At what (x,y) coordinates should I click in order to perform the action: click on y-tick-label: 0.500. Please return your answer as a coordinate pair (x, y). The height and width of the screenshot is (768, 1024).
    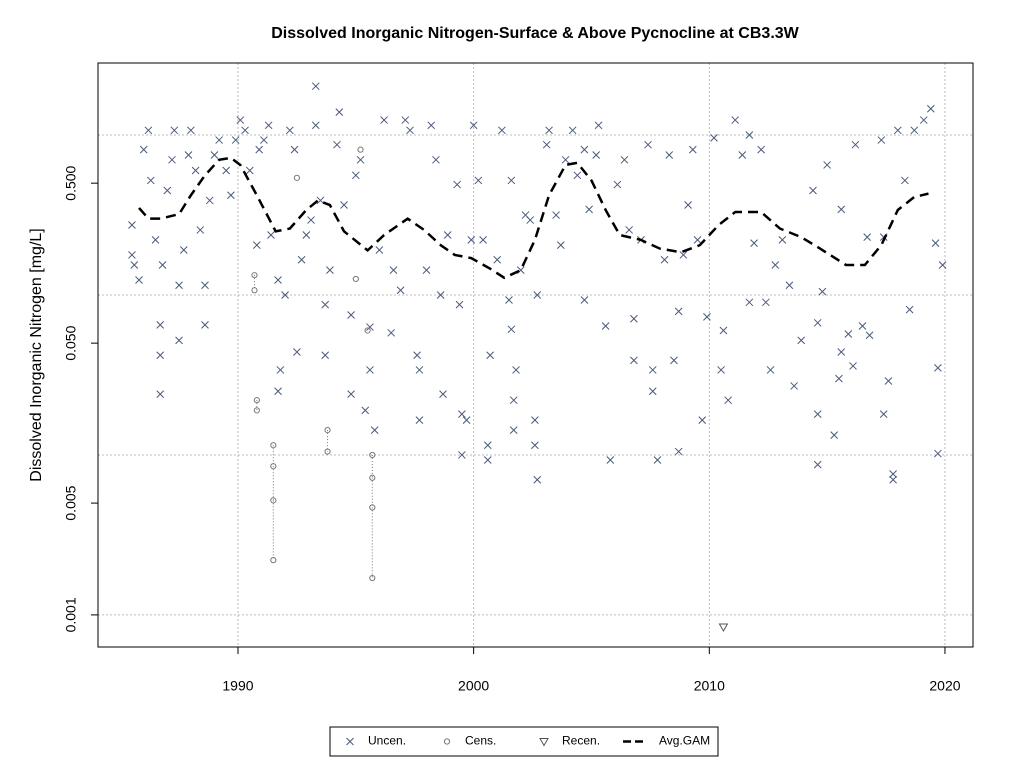
    Looking at the image, I should click on (71, 182).